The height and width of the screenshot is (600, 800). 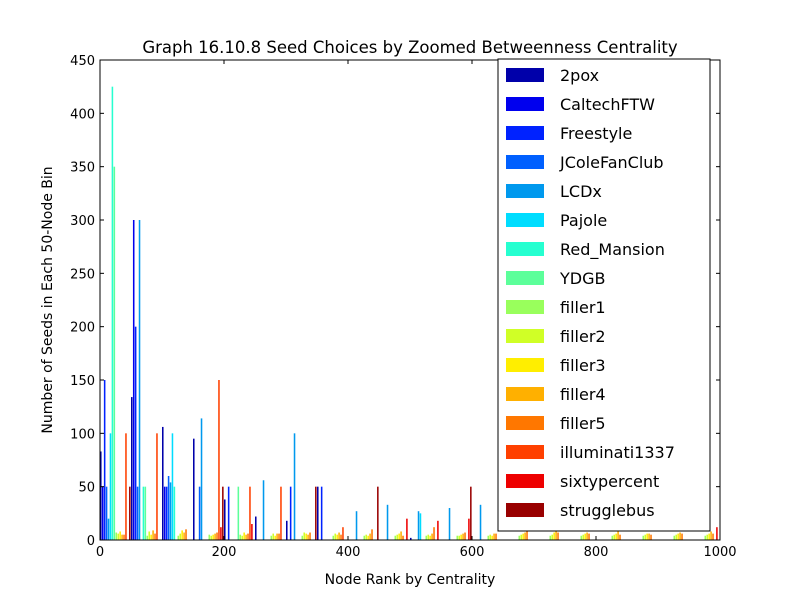 What do you see at coordinates (82, 61) in the screenshot?
I see `y-tick-label: 450` at bounding box center [82, 61].